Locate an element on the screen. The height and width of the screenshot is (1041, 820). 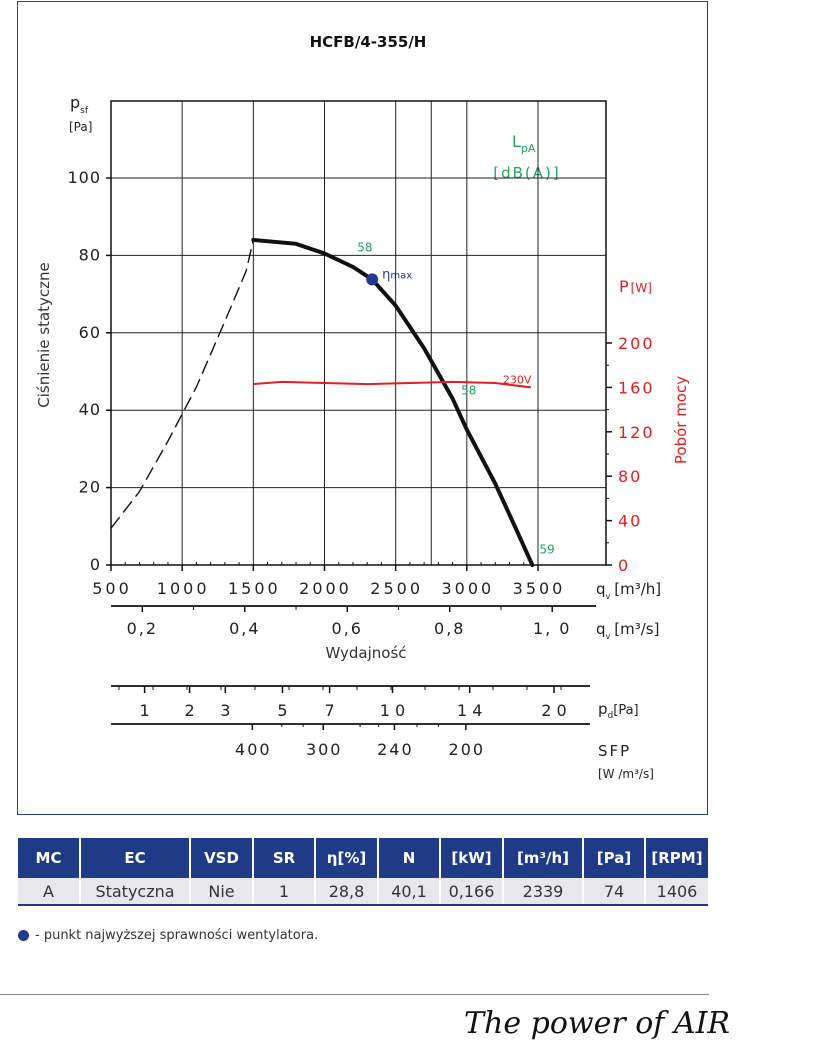
pd-scale-label: pd[Pa] is located at coordinates (618, 710).